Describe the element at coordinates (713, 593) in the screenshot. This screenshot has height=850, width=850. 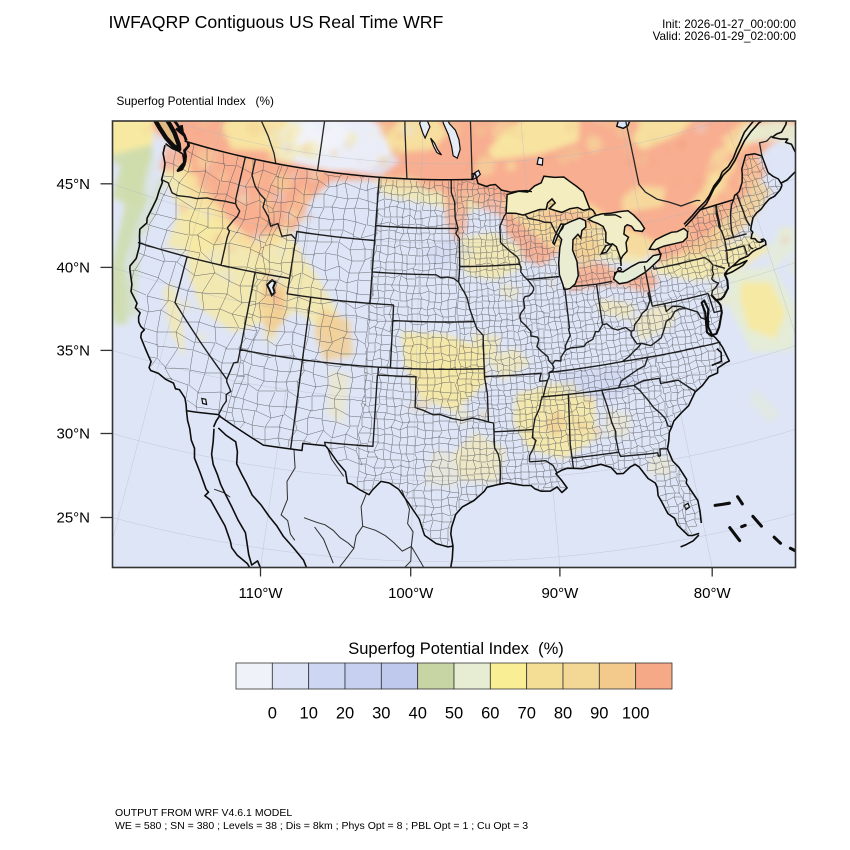
I see `svg-text: 80°W` at that location.